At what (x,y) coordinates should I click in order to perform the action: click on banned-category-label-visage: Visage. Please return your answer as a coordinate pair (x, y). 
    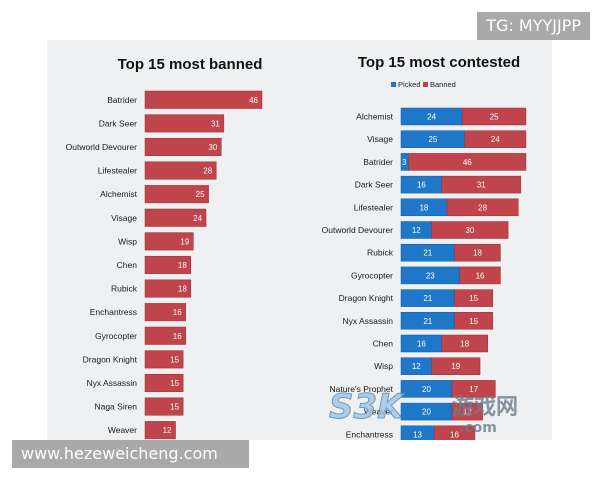
    Looking at the image, I should click on (124, 218).